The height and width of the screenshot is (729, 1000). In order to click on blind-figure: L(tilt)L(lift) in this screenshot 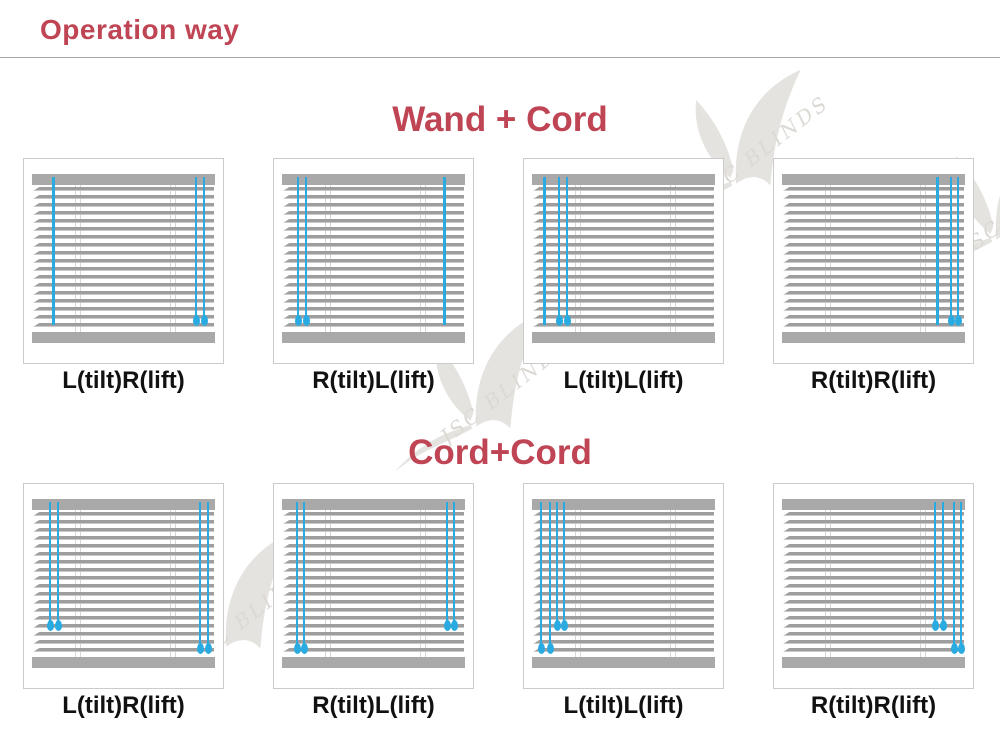, I will do `click(623, 276)`.